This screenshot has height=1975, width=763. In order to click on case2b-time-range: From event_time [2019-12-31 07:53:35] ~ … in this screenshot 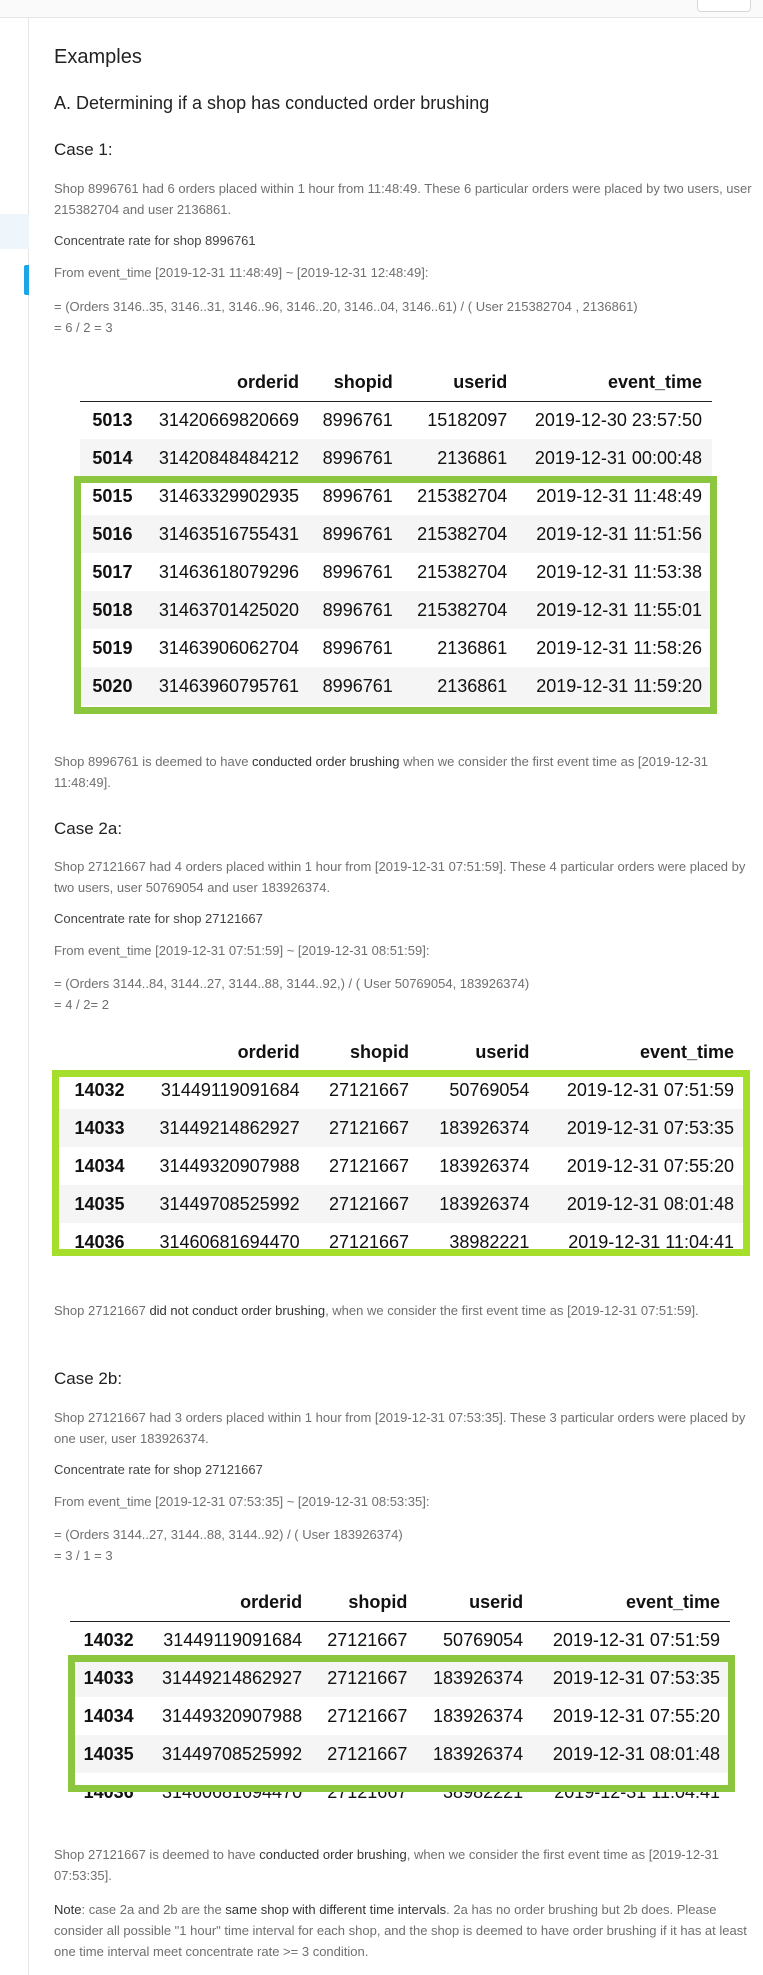, I will do `click(242, 1501)`.